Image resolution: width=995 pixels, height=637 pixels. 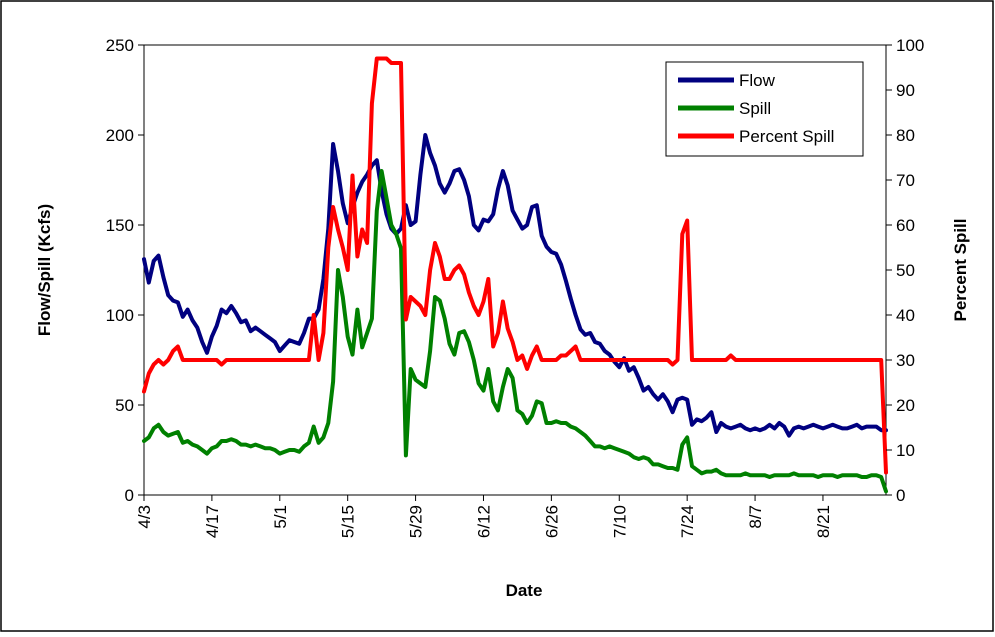 What do you see at coordinates (483, 521) in the screenshot?
I see `x-tick-label: 6/12` at bounding box center [483, 521].